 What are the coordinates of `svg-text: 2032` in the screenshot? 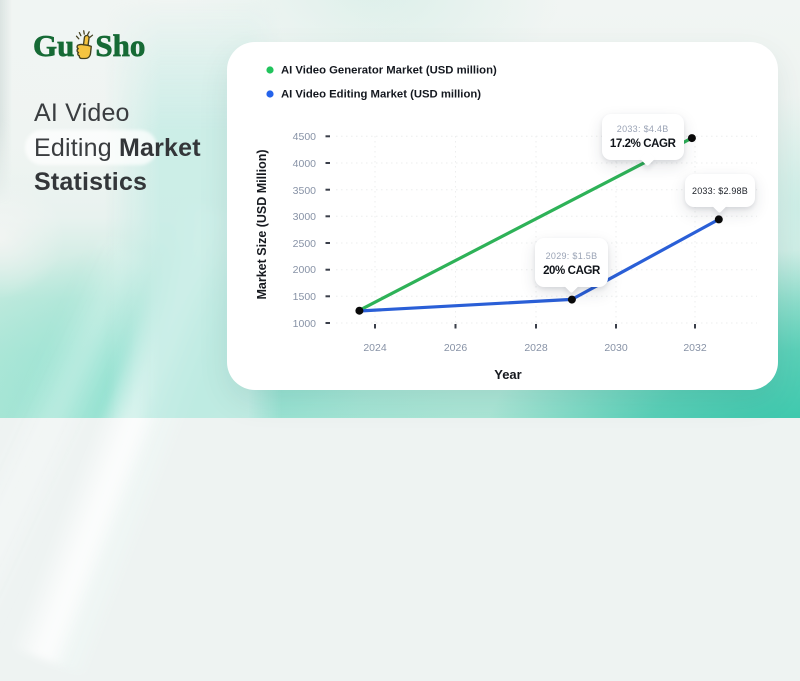 It's located at (695, 348).